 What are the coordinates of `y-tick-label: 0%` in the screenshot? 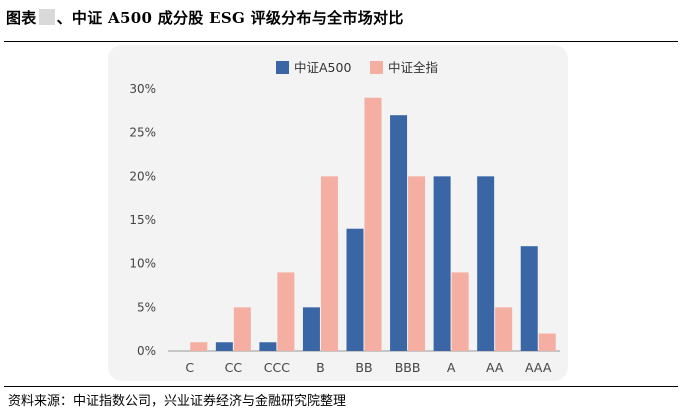 It's located at (146, 351).